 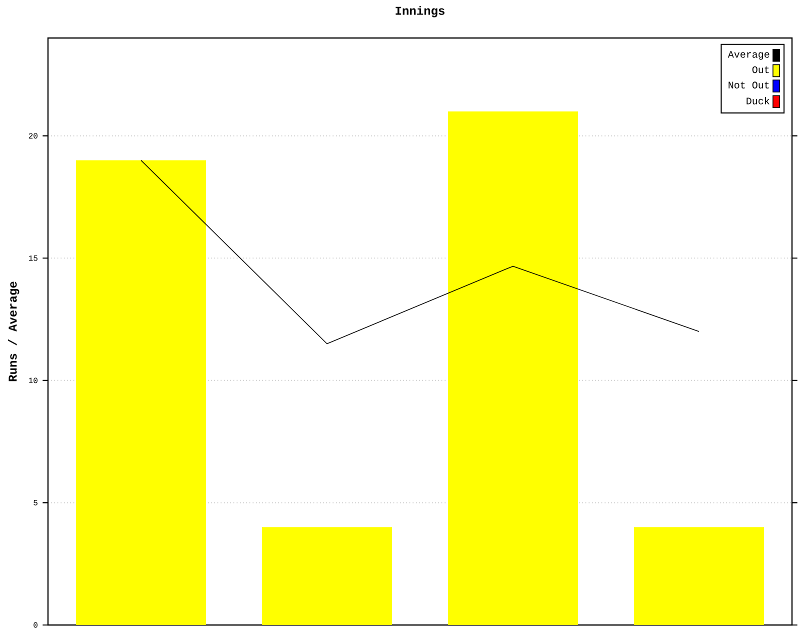 What do you see at coordinates (748, 85) in the screenshot?
I see `legend-label: Not Out` at bounding box center [748, 85].